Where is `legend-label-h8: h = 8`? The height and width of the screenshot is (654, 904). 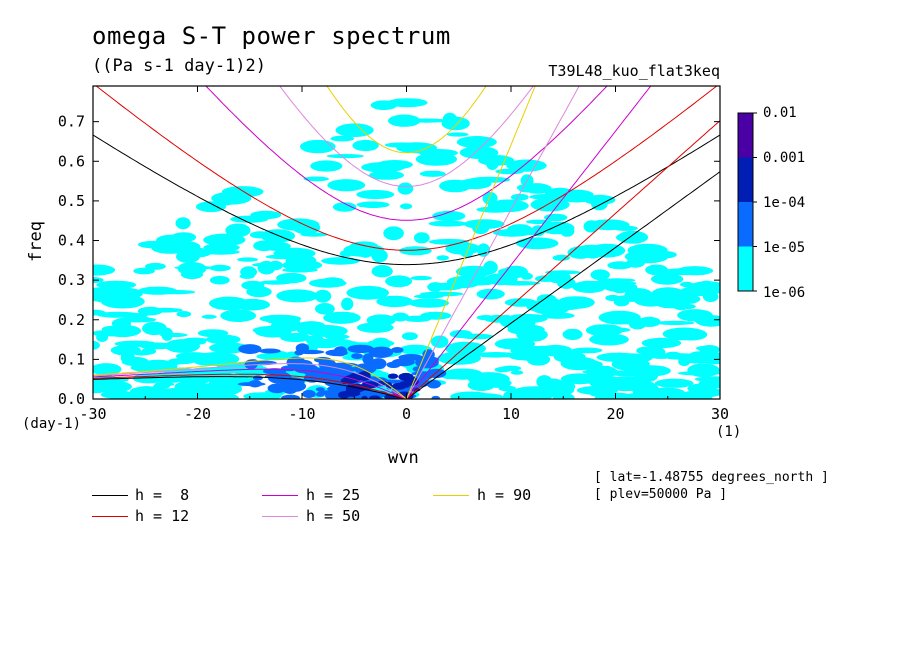
legend-label-h8: h = 8 is located at coordinates (162, 495).